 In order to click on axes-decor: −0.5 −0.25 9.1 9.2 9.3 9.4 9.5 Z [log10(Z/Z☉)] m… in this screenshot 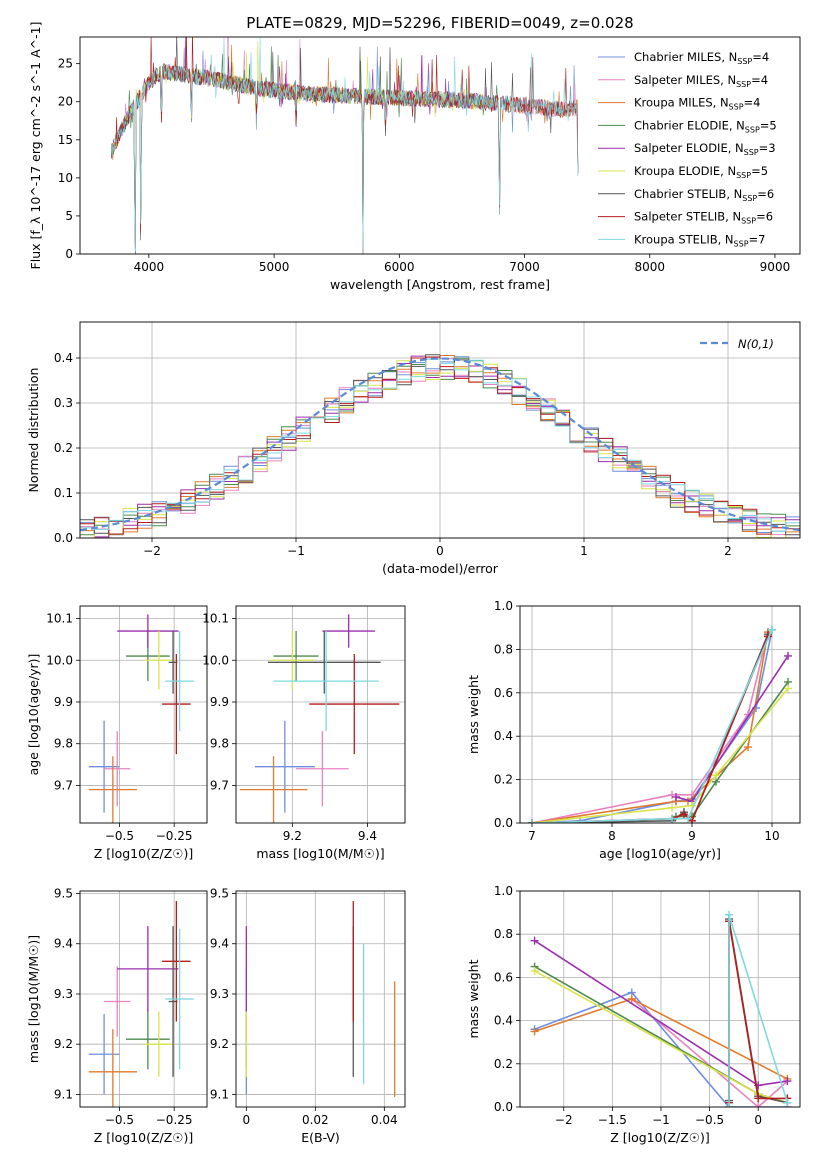, I will do `click(117, 1016)`.